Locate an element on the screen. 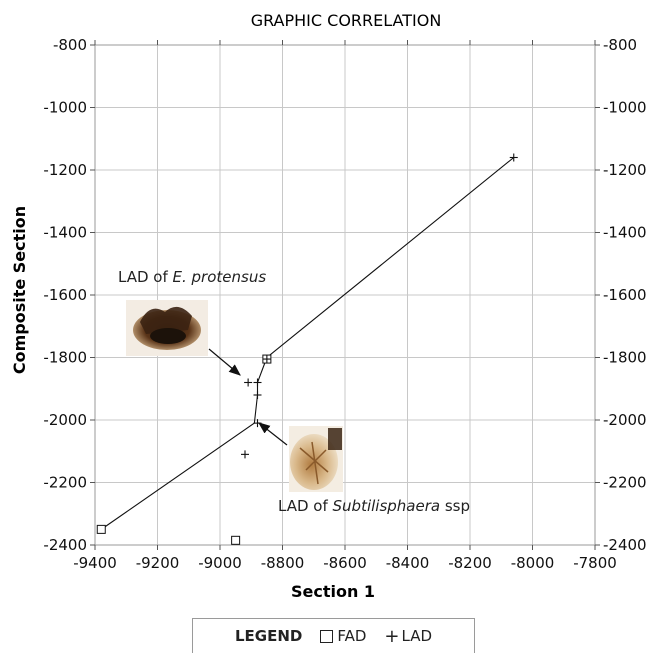  x-tick-label: -9400 is located at coordinates (95, 563).